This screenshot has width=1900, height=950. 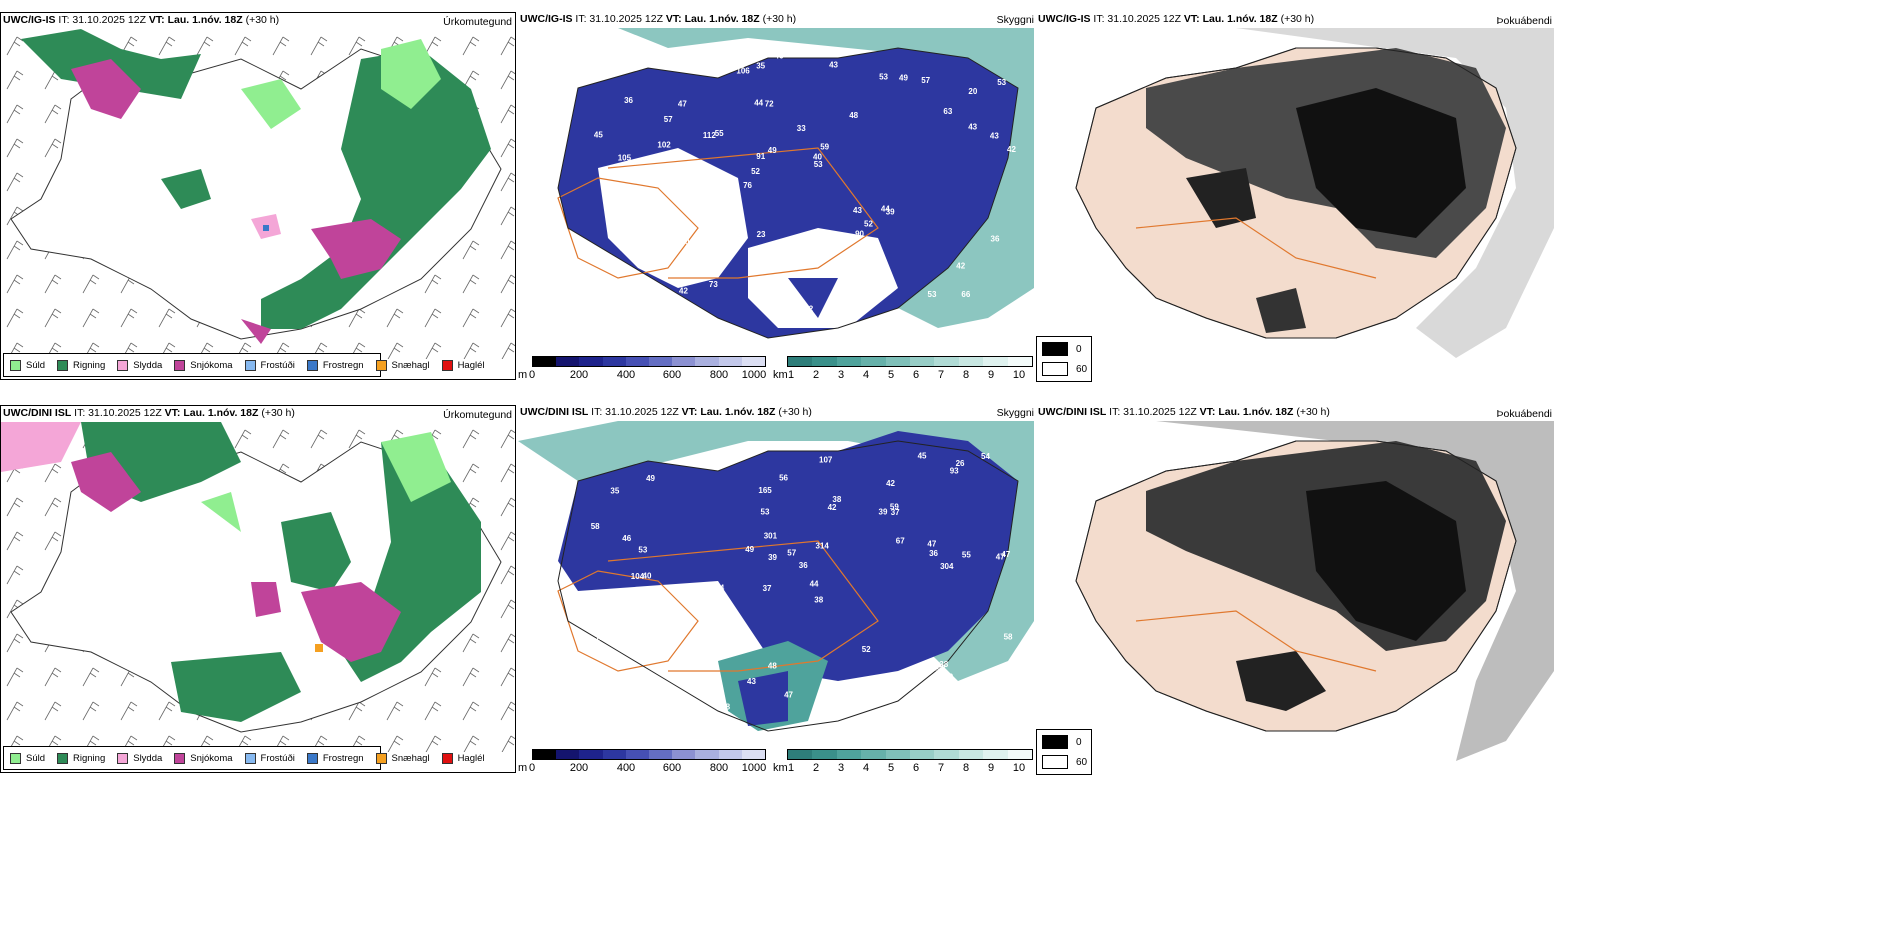 I want to click on legend-label: Snæhagl, so click(x=410, y=365).